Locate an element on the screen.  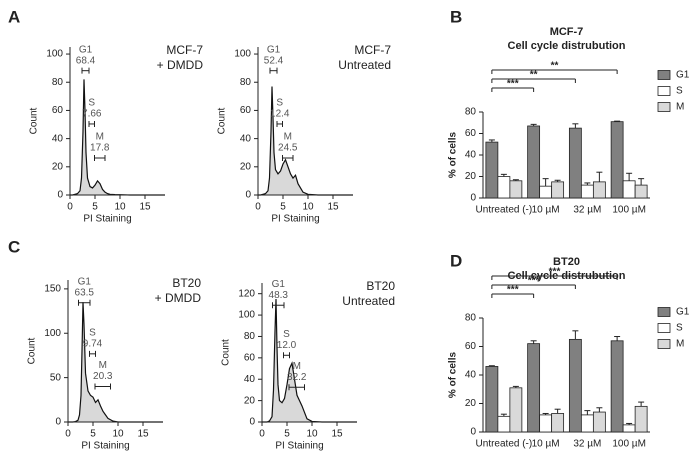
panel-letter: A is located at coordinates (14, 16).